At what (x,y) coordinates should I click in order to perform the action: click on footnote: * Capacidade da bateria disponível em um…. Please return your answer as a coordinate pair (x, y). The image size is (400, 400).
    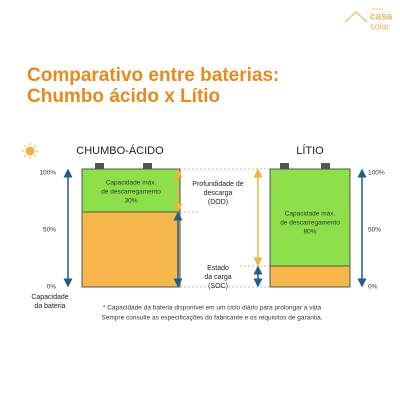
    Looking at the image, I should click on (212, 308).